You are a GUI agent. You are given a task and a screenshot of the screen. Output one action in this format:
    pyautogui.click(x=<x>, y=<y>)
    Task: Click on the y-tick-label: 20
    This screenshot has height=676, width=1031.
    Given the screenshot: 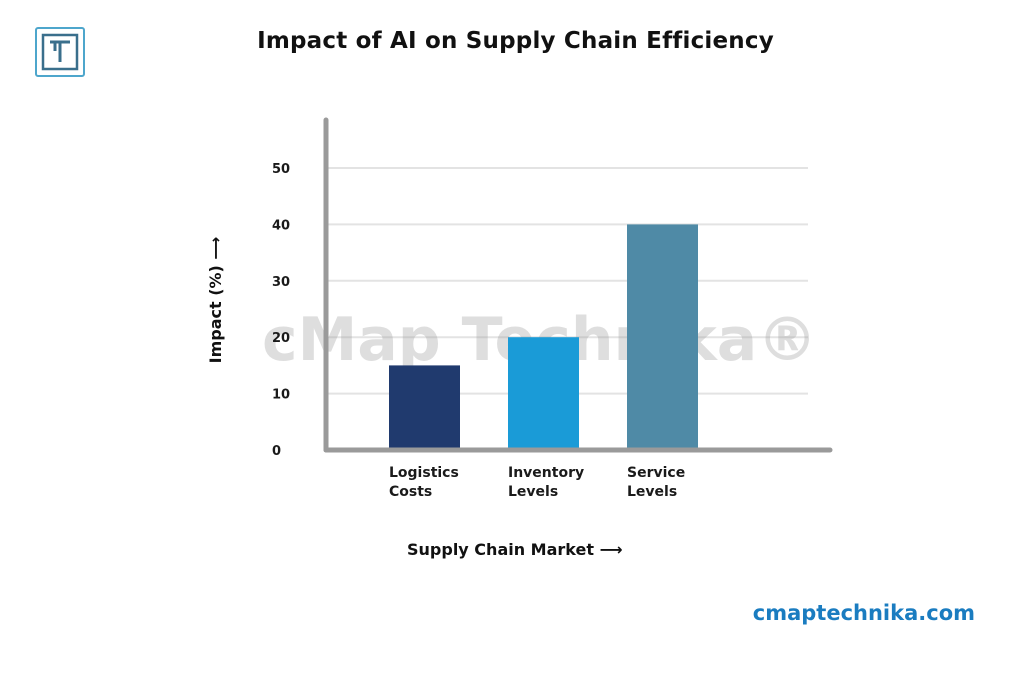 What is the action you would take?
    pyautogui.click(x=281, y=338)
    